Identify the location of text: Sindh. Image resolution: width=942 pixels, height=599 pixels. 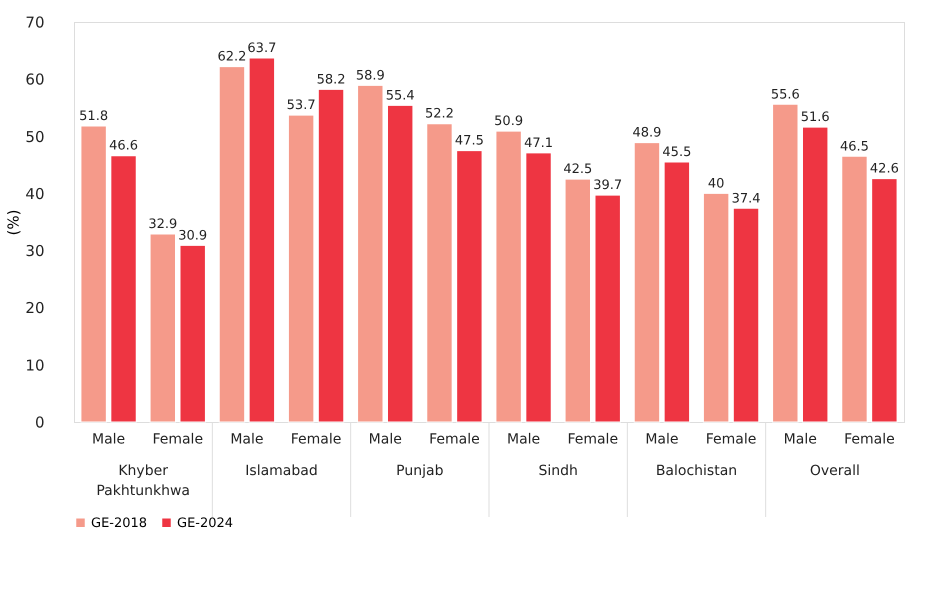
(558, 471).